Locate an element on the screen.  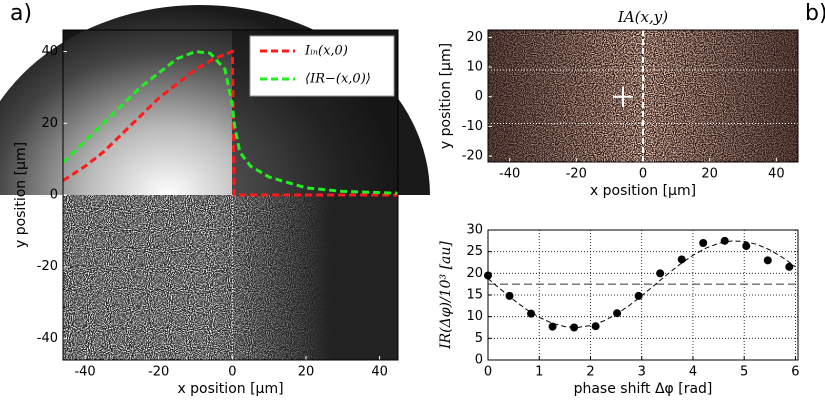
x-tick-label: 3 is located at coordinates (642, 372).